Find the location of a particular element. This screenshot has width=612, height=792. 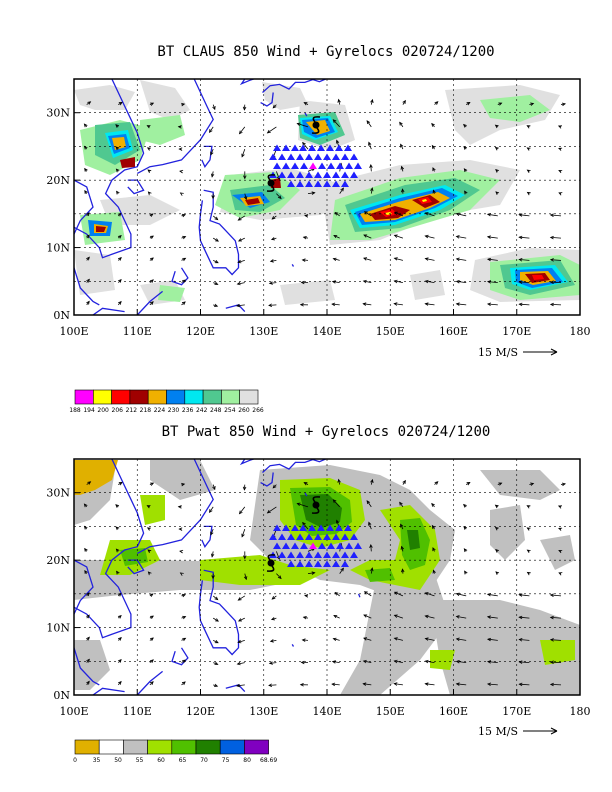

y-tick-label: 30N is located at coordinates (58, 493).